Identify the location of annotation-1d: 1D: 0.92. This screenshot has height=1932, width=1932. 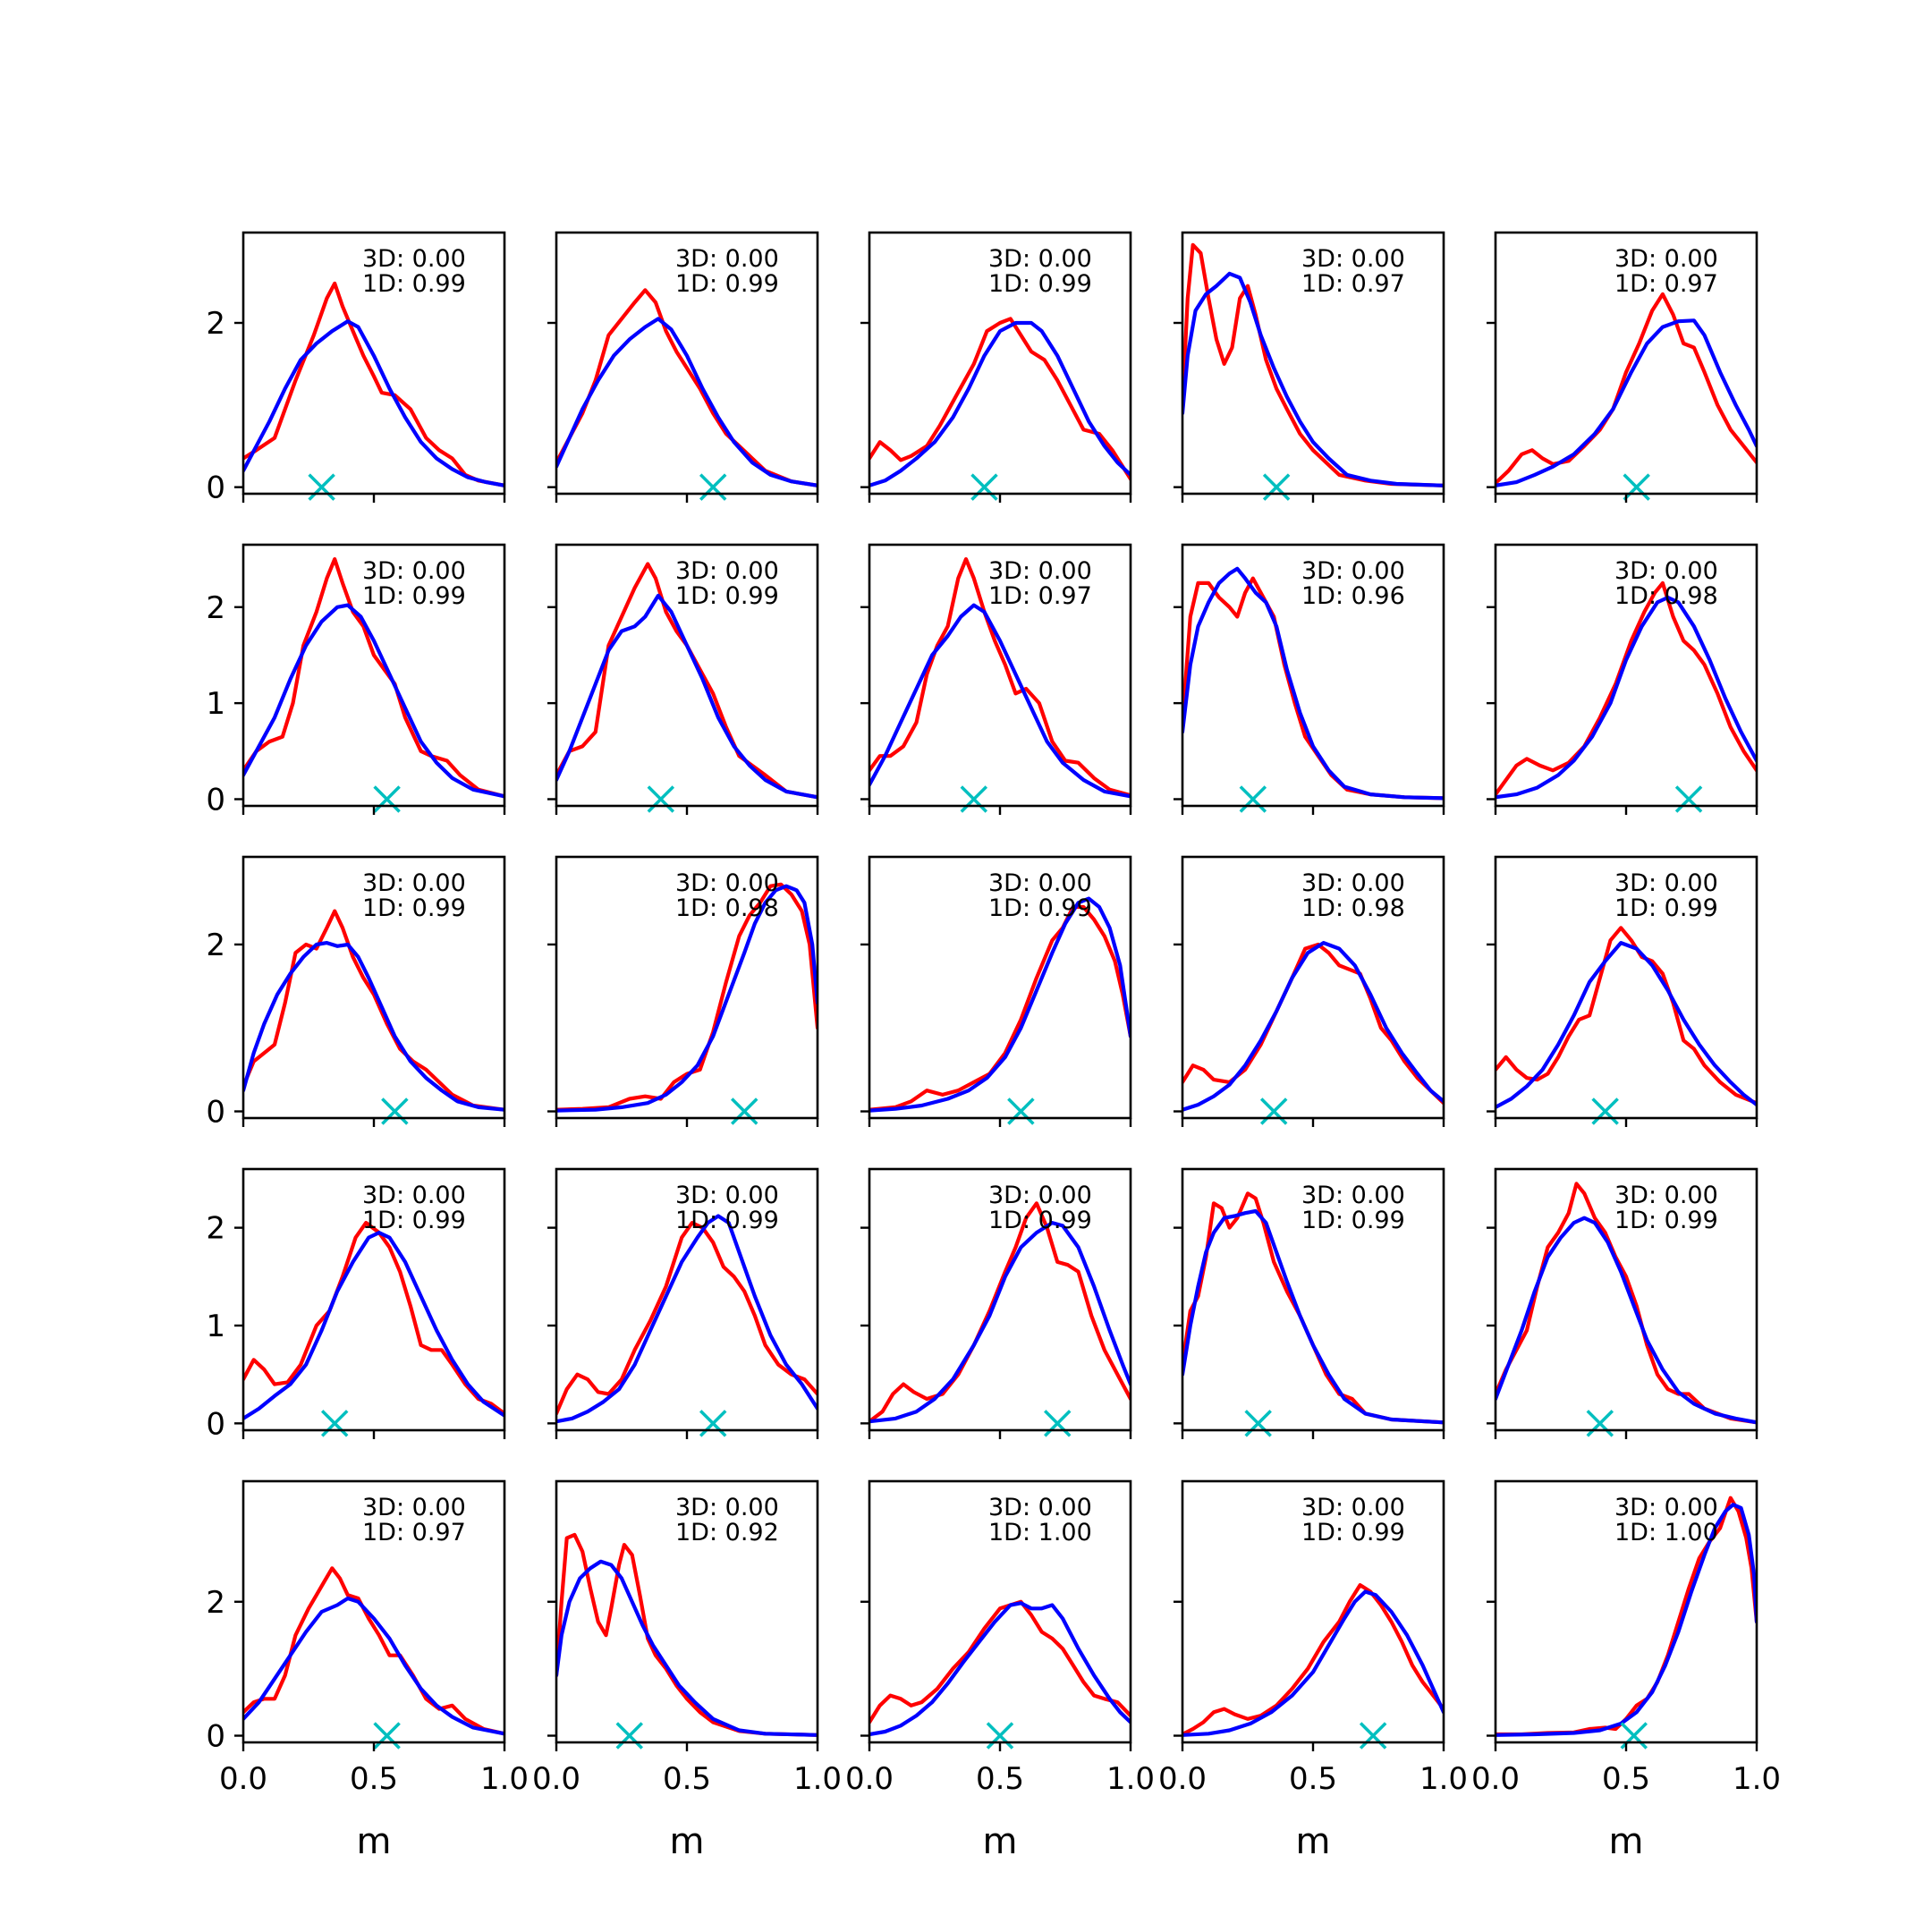
(727, 1532).